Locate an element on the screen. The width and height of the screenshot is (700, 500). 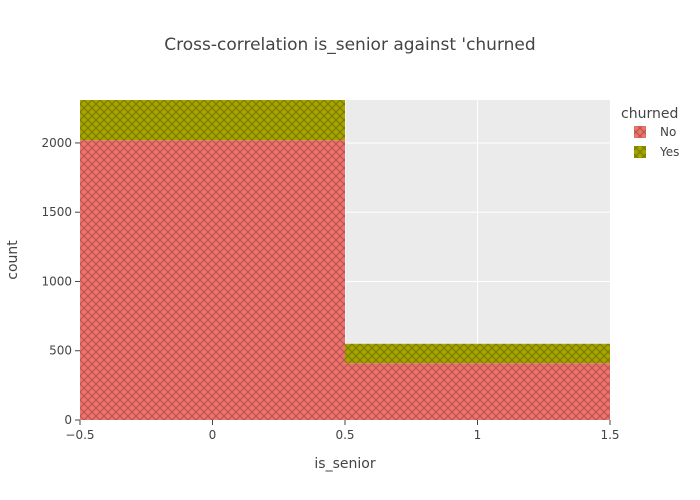
legend-label-yes: Yes is located at coordinates (669, 152).